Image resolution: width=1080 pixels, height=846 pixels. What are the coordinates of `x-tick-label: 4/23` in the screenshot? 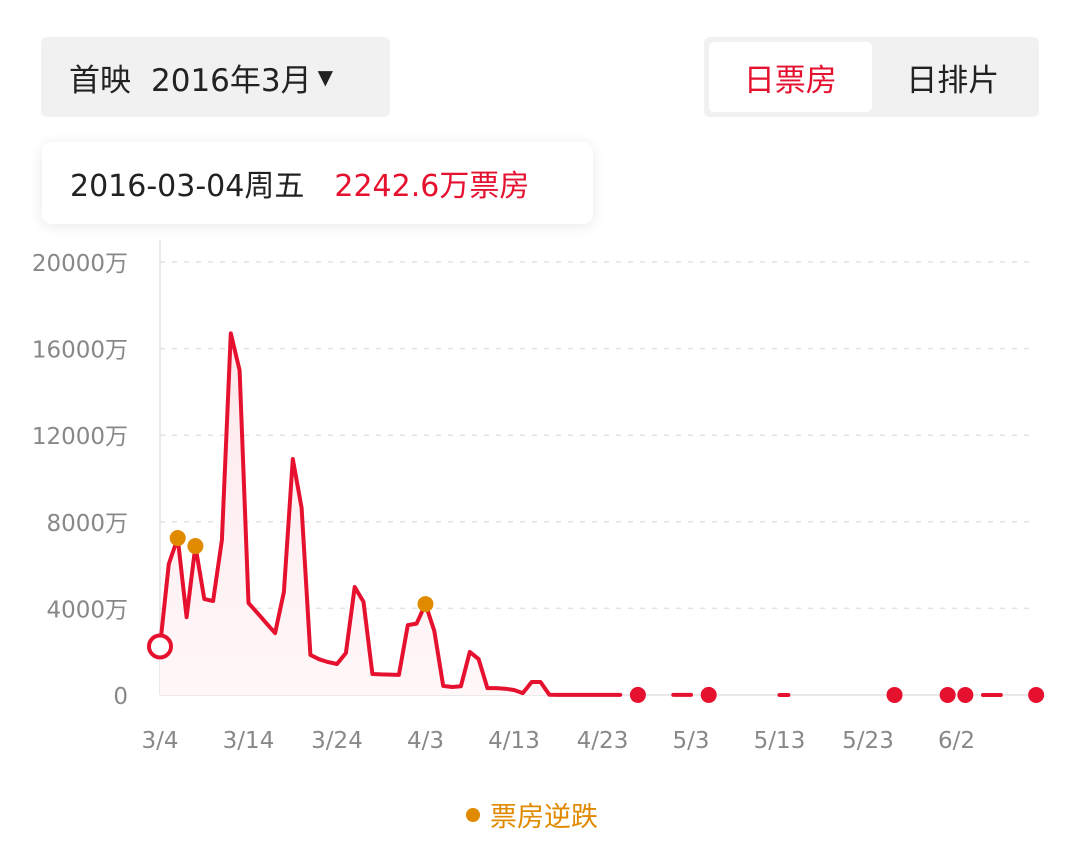 It's located at (603, 741).